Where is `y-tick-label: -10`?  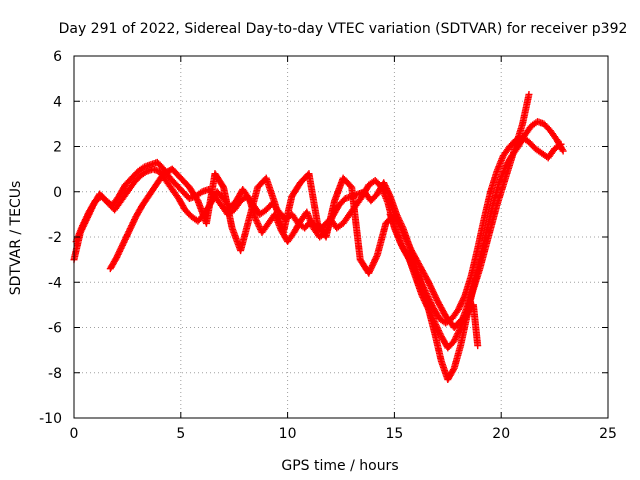
y-tick-label: -10 is located at coordinates (50, 419).